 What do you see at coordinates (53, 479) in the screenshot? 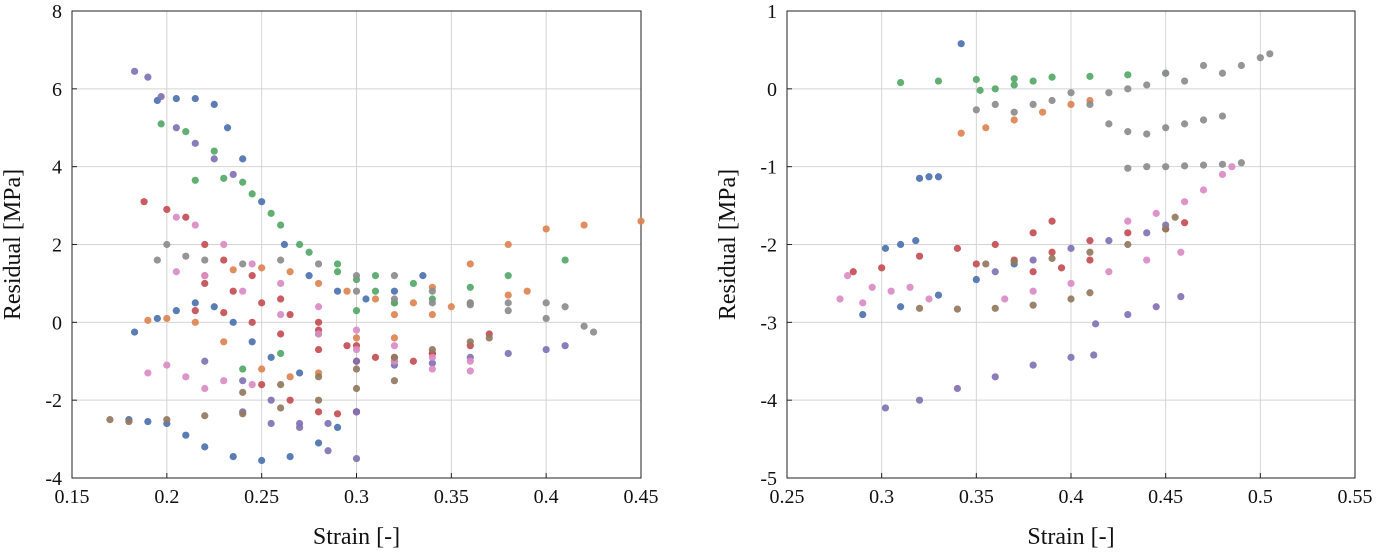
I see `y-tick-label: -4` at bounding box center [53, 479].